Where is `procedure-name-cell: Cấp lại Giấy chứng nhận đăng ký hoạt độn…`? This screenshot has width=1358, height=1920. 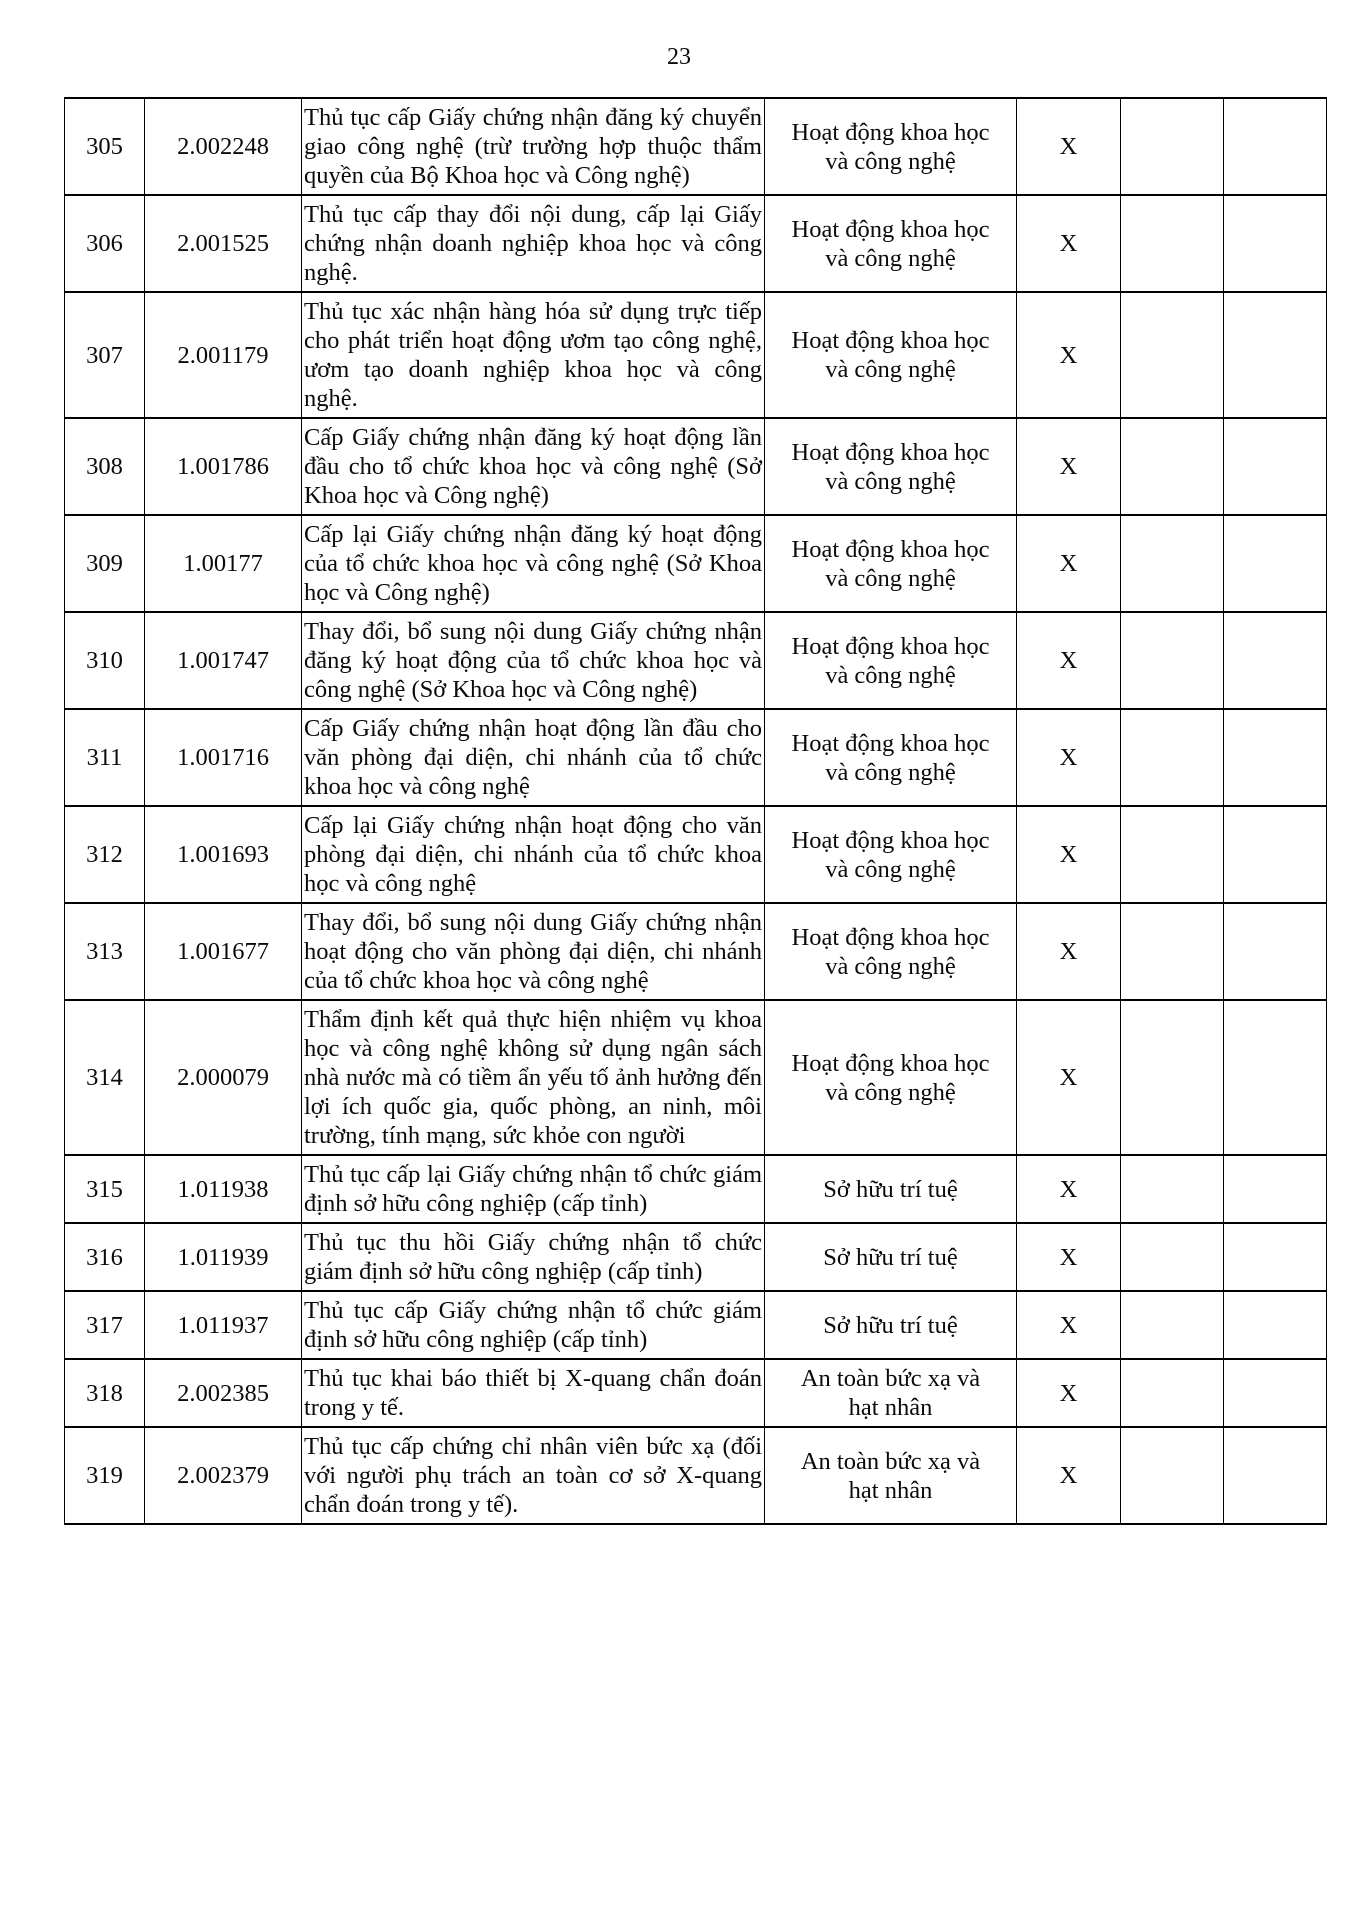 procedure-name-cell: Cấp lại Giấy chứng nhận đăng ký hoạt độn… is located at coordinates (533, 563).